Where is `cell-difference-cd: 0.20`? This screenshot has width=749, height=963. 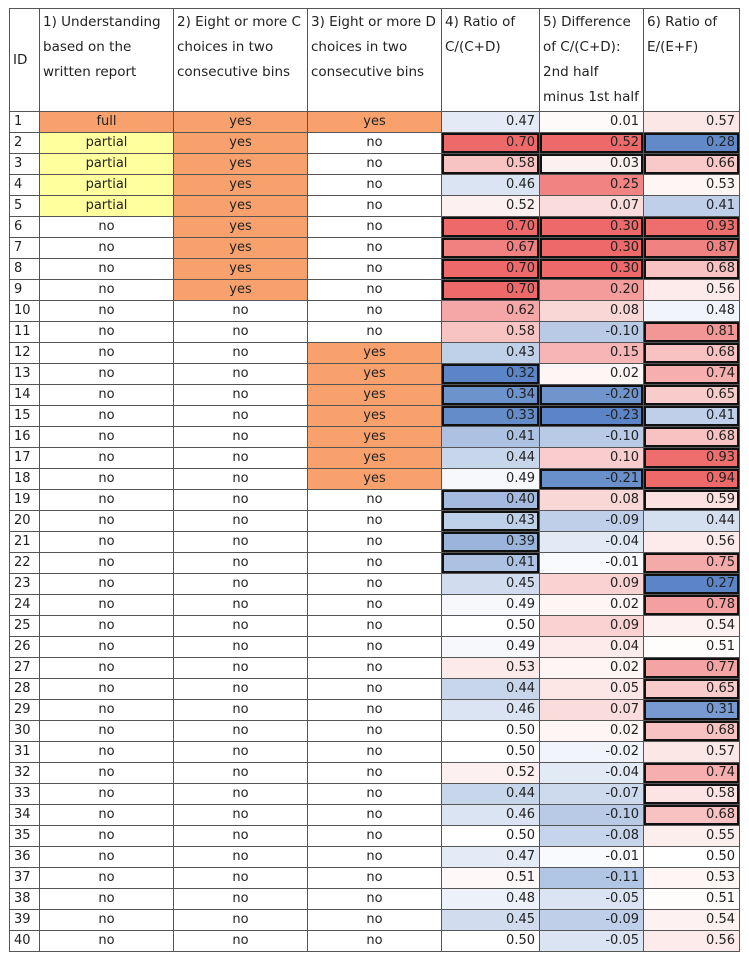 cell-difference-cd: 0.20 is located at coordinates (591, 290).